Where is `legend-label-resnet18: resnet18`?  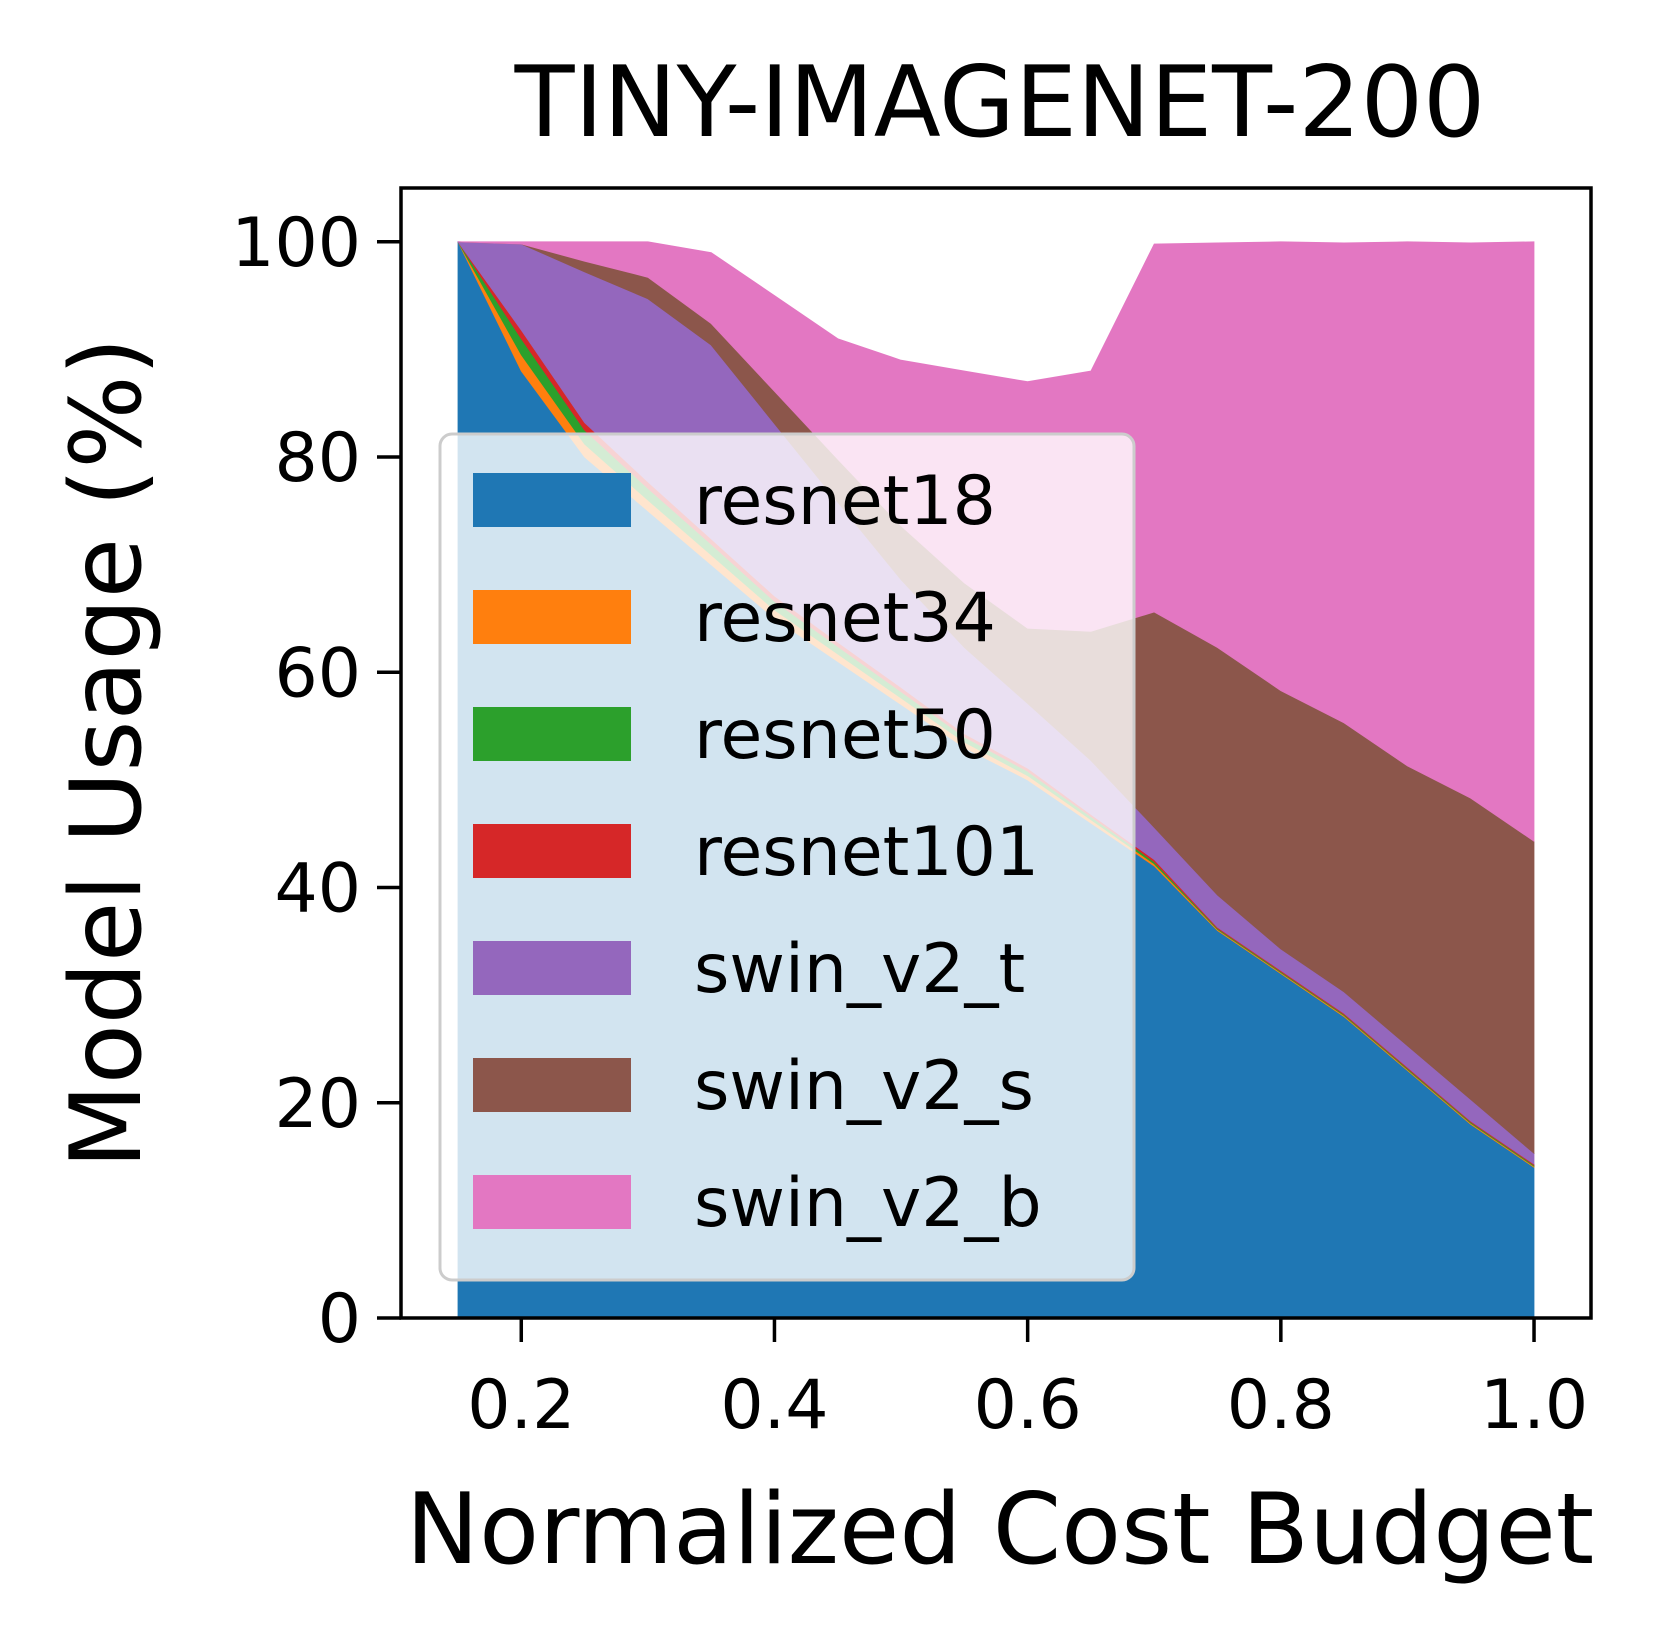
legend-label-resnet18: resnet18 is located at coordinates (845, 501).